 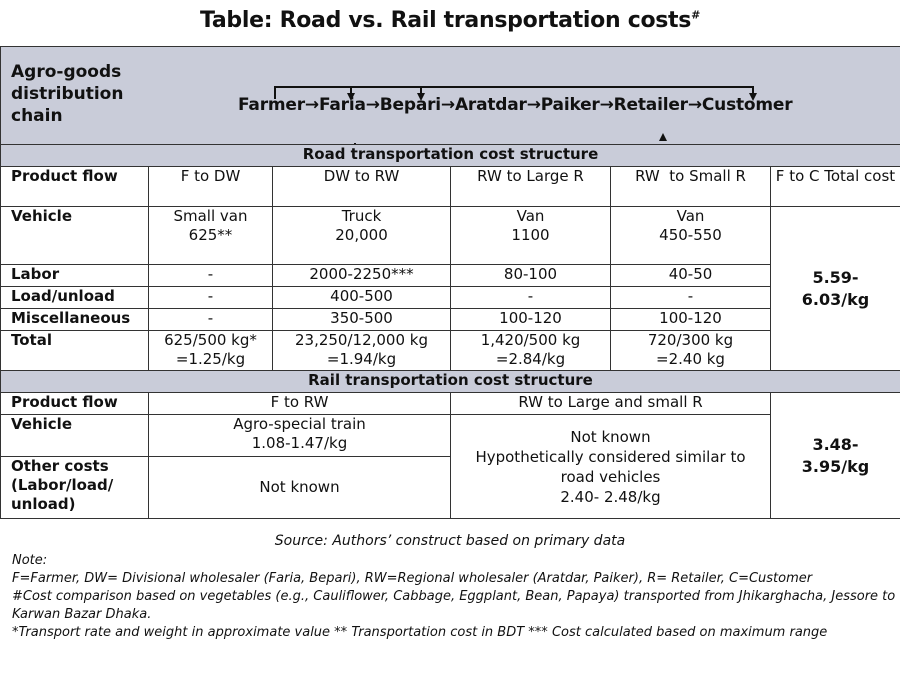 What do you see at coordinates (361, 186) in the screenshot?
I see `road-header-dw-to-rw: DW to RW` at bounding box center [361, 186].